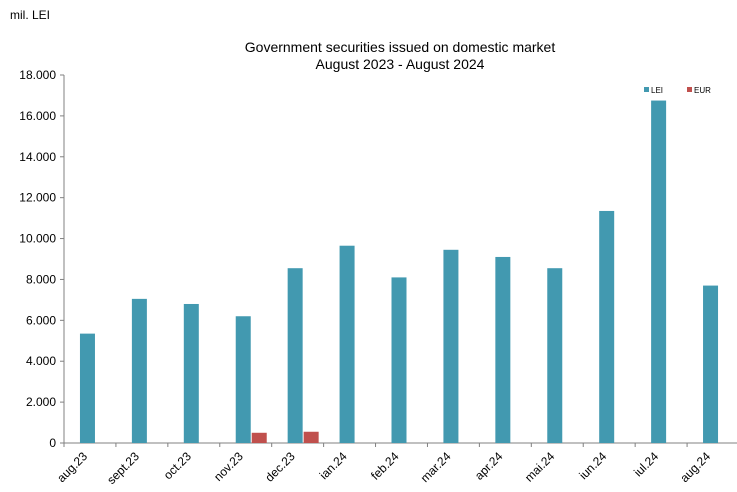 This screenshot has width=737, height=492. I want to click on y-tick-label: 12.000, so click(37, 198).